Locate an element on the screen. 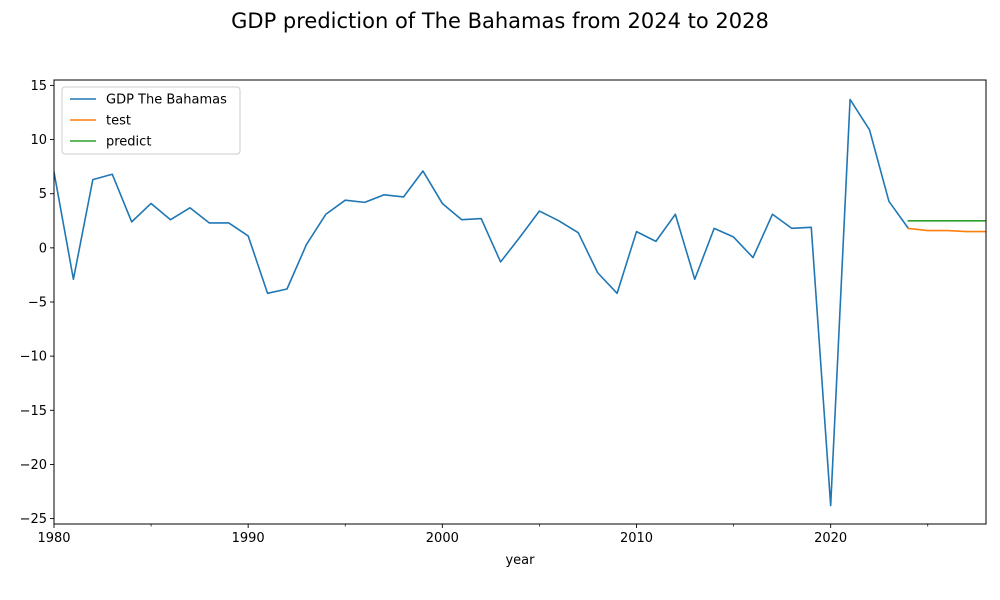  y-tick-label: −15 is located at coordinates (33, 411).